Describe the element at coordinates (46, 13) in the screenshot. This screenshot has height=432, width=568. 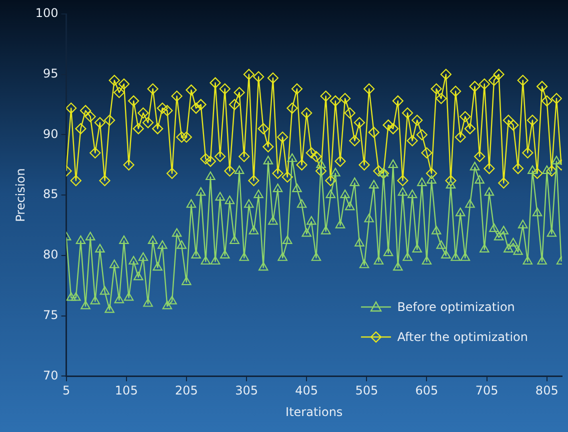
I see `y-tick-label: 100` at that location.